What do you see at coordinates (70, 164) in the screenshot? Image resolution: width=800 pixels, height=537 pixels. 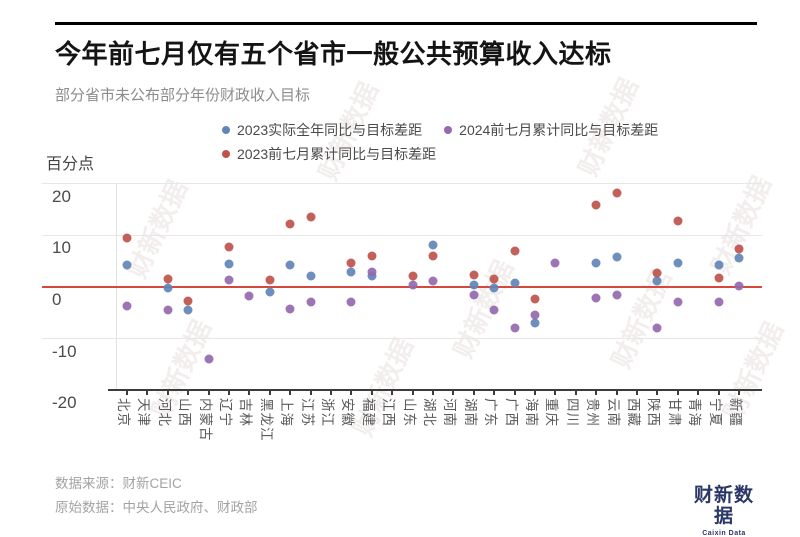 I see `y-axis-unit-label: 百分点` at bounding box center [70, 164].